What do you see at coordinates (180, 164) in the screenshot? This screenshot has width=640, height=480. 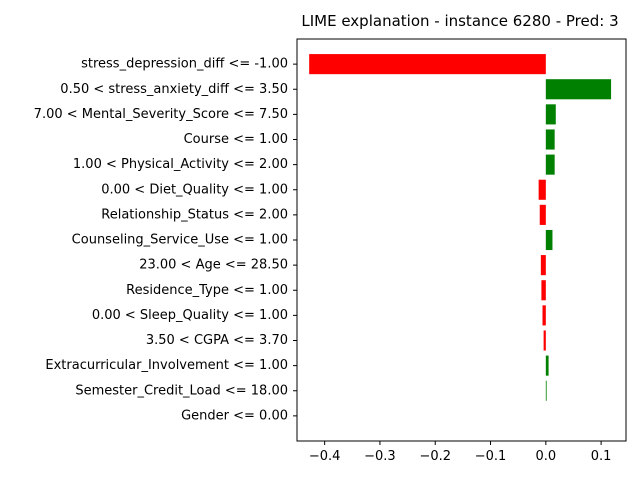 I see `y-tick-label: 1.00 < Physical_Activity <= 2.00` at bounding box center [180, 164].